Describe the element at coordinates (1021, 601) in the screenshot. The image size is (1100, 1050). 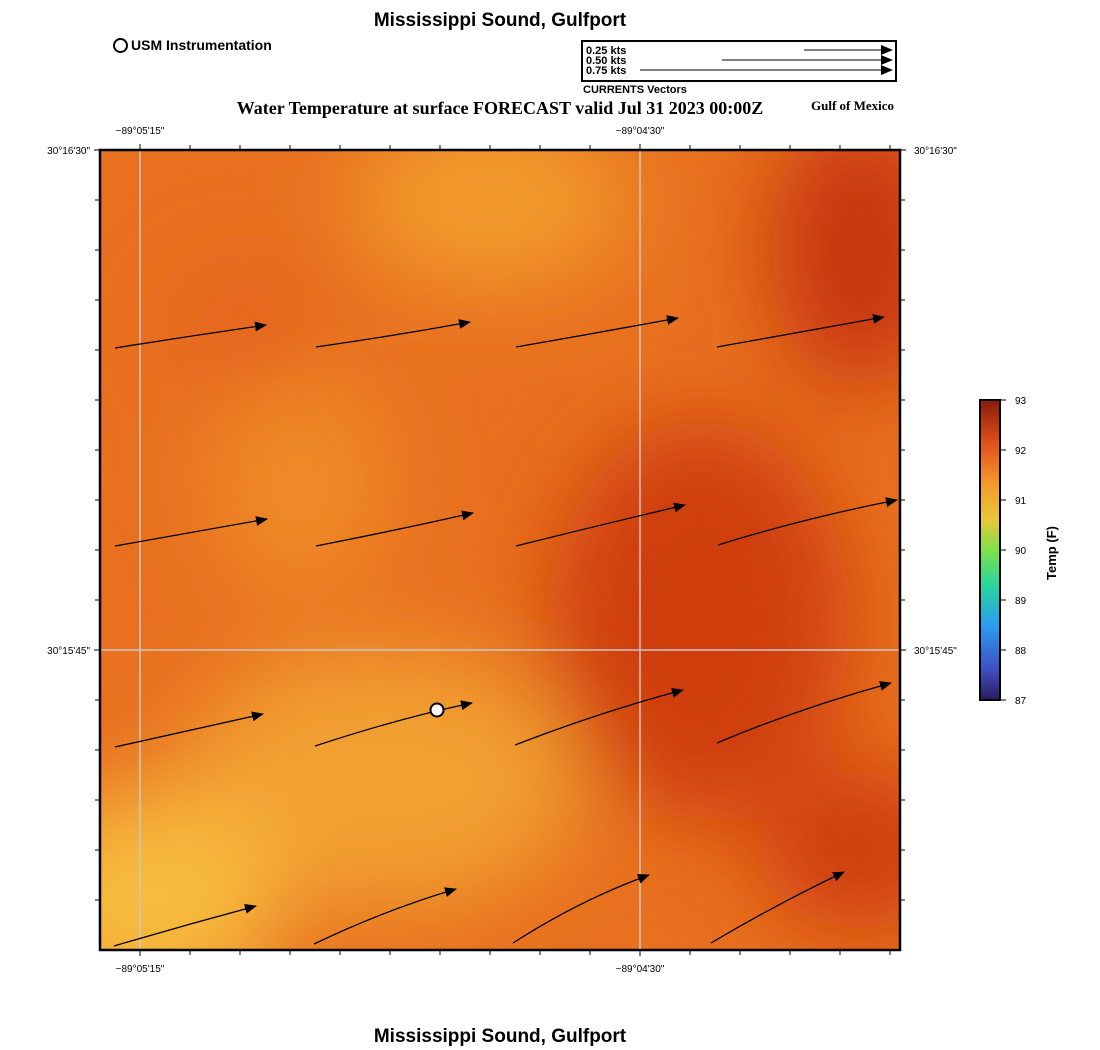
I see `colorbar-tick-label: 89` at that location.